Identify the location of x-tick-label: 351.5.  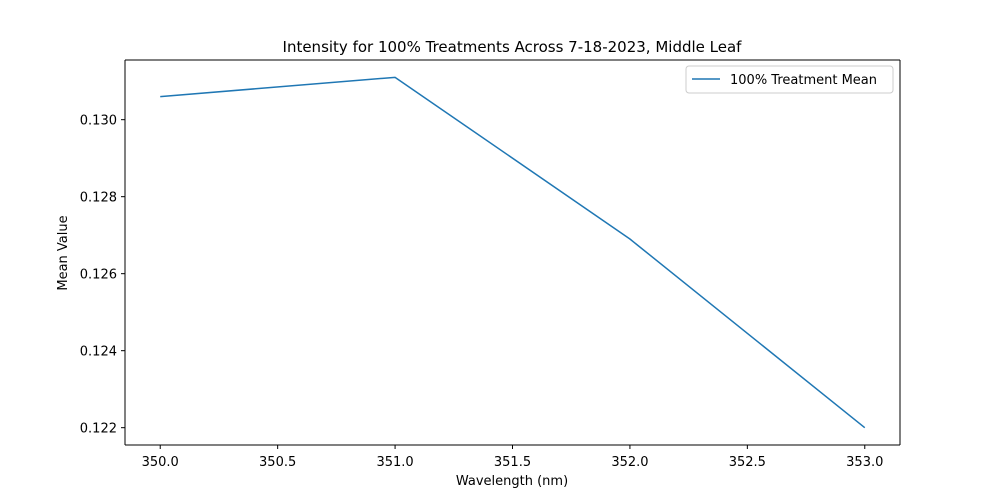
(512, 462).